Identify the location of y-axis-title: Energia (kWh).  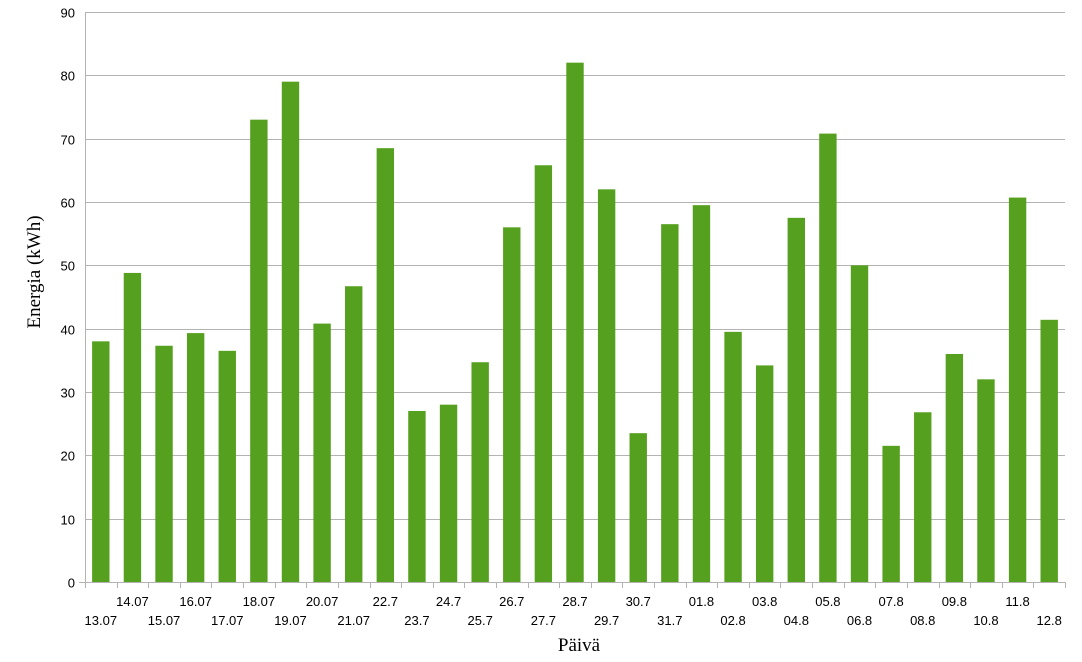
(34, 271).